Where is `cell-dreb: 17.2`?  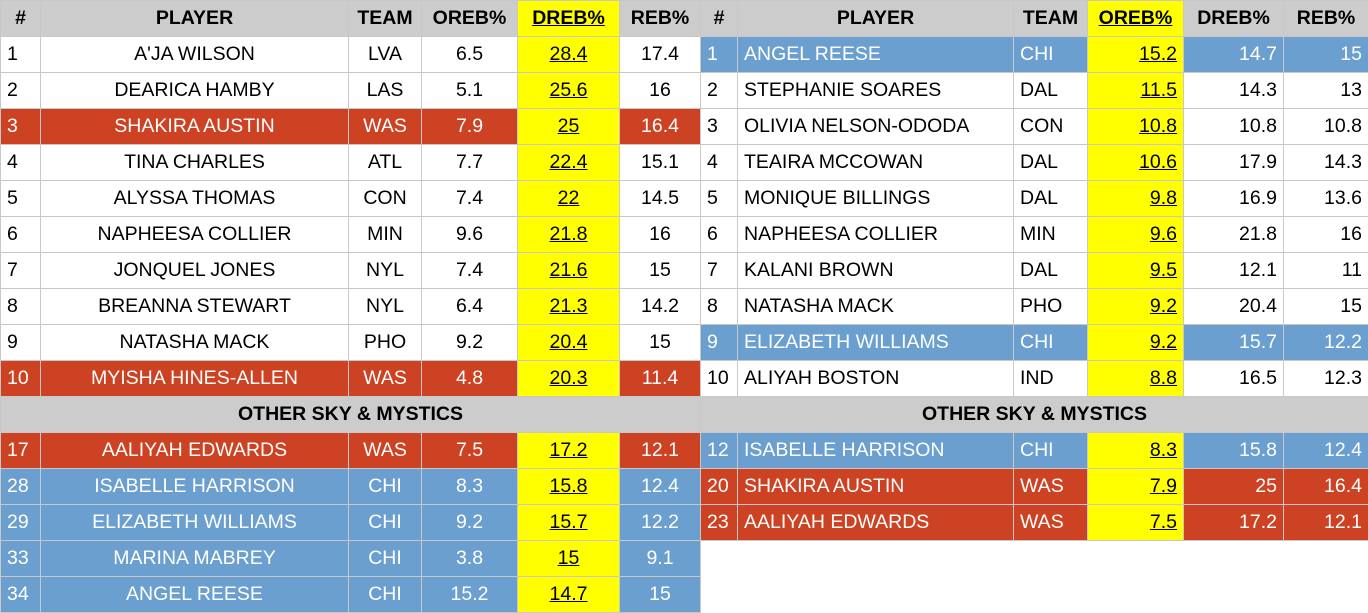 cell-dreb: 17.2 is located at coordinates (569, 451).